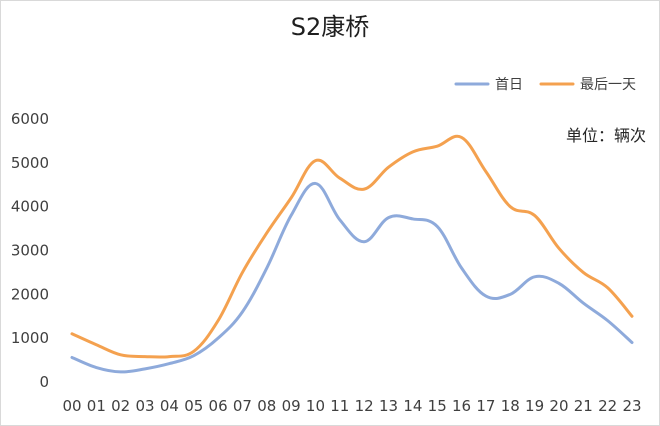 Image resolution: width=660 pixels, height=426 pixels. I want to click on legend-label: 首日, so click(509, 85).